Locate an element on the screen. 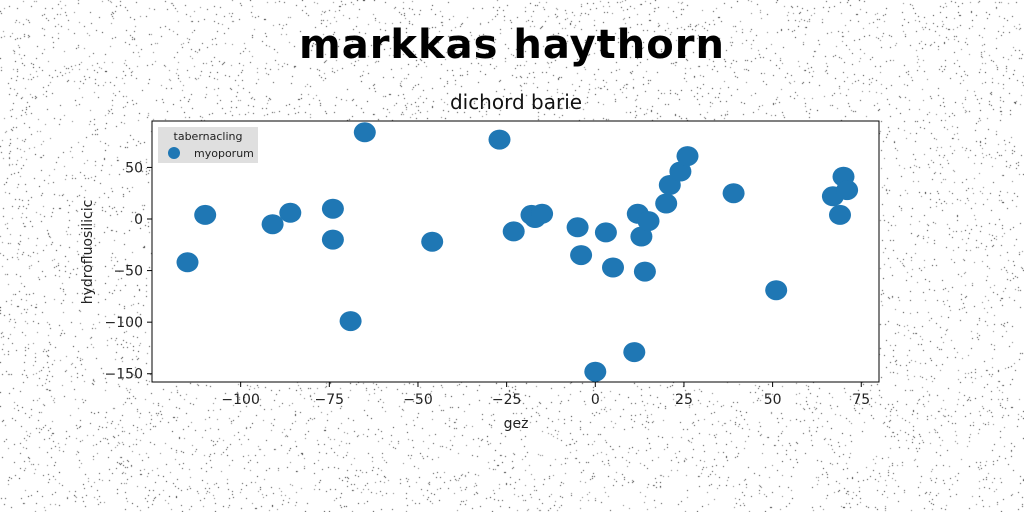 The image size is (1024, 512). x-tick-label: −25 is located at coordinates (507, 400).